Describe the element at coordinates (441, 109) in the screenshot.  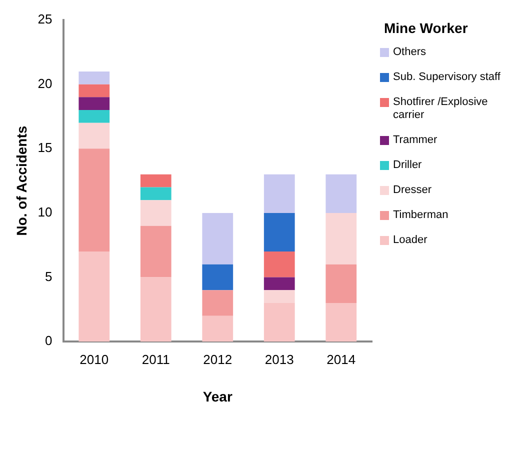
I see `legend-label: Shotfirer /Explosive carrier` at that location.